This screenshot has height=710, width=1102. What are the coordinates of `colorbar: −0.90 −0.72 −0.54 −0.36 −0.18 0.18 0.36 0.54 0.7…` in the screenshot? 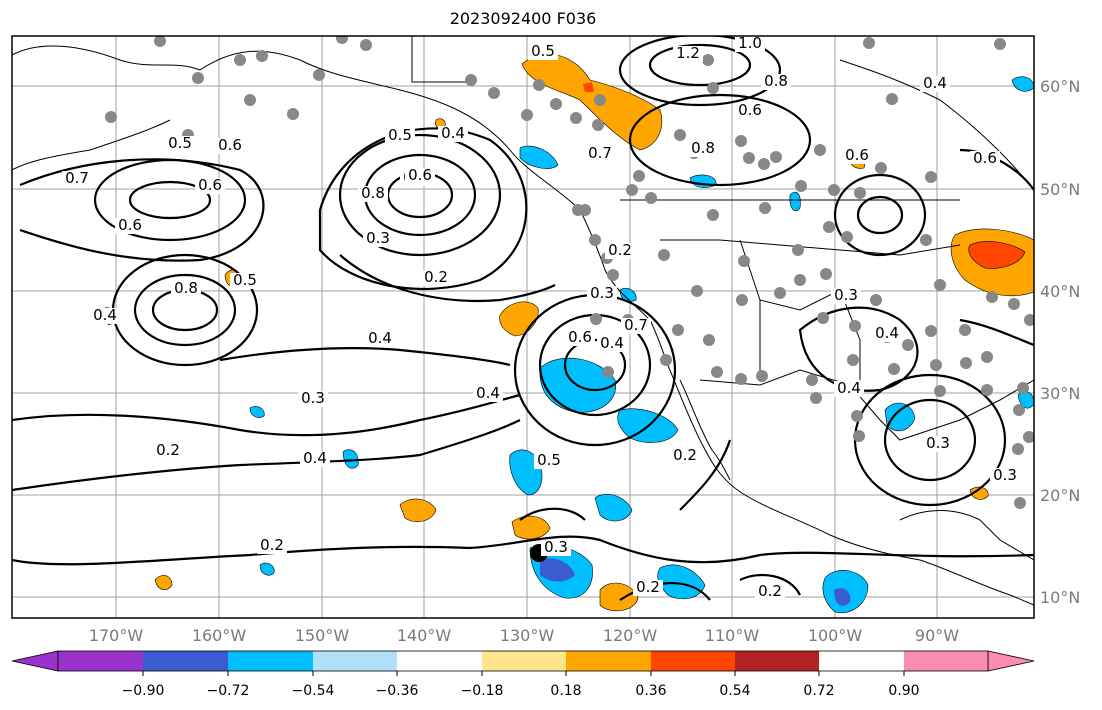 It's located at (523, 674).